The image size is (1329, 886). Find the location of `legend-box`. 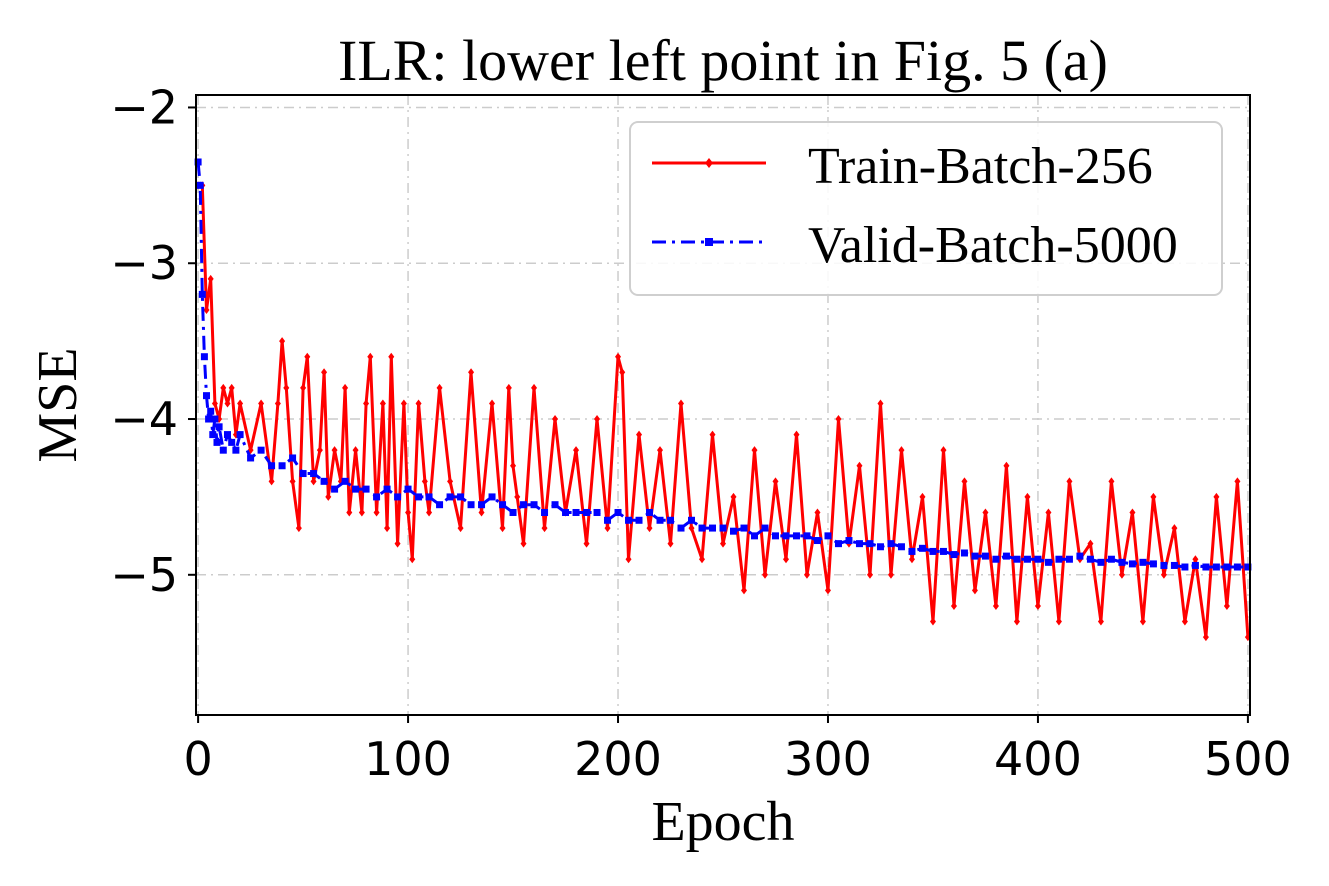

legend-box is located at coordinates (926, 208).